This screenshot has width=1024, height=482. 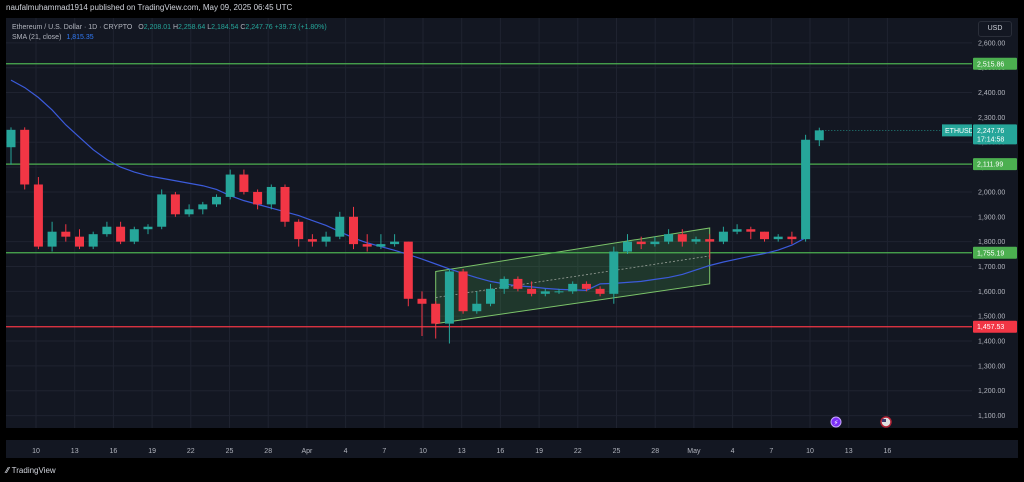 I want to click on currency-button: USD, so click(x=995, y=29).